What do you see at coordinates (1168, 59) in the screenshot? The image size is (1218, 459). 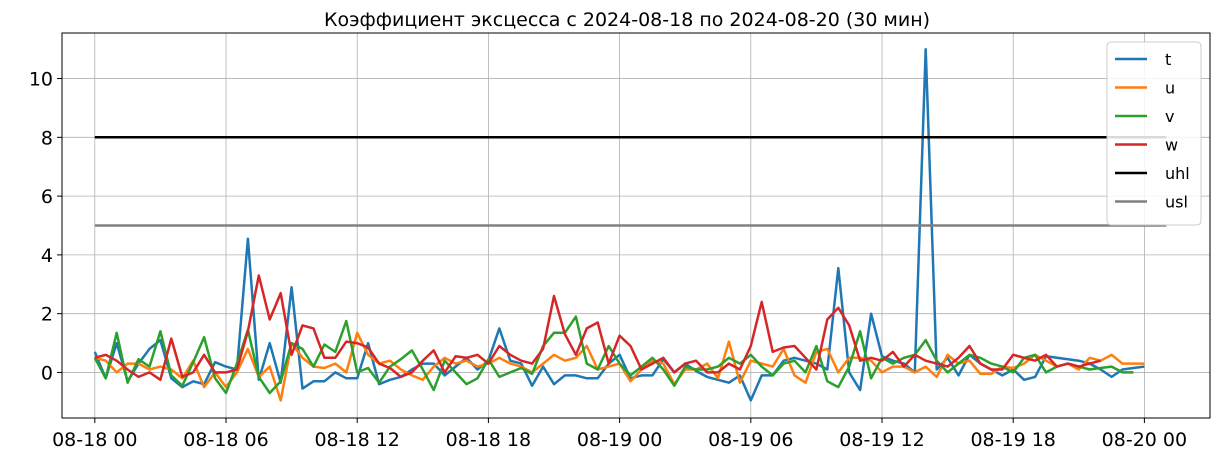 I see `legend-label-t: t` at bounding box center [1168, 59].